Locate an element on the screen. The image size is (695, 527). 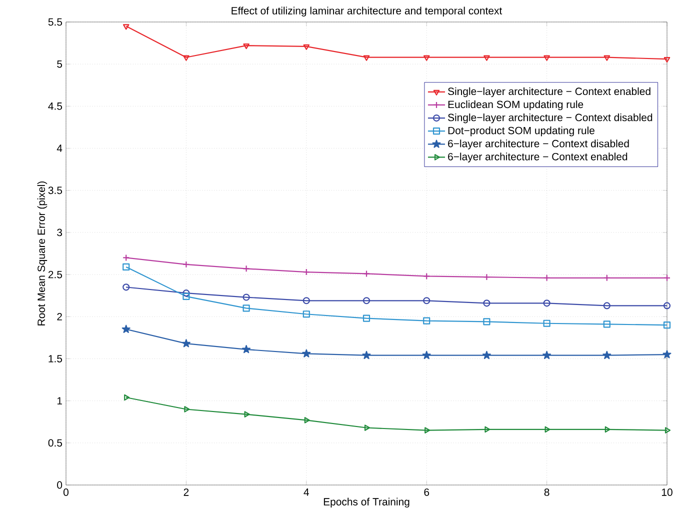
x-tick-label: 4 is located at coordinates (306, 492).